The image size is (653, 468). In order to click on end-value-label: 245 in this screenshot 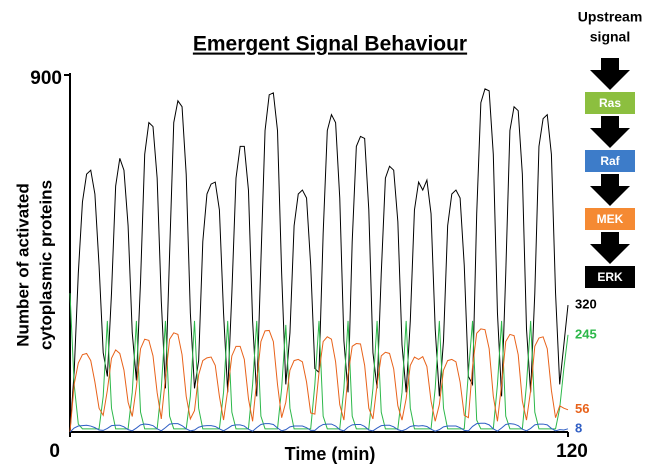, I will do `click(586, 333)`.